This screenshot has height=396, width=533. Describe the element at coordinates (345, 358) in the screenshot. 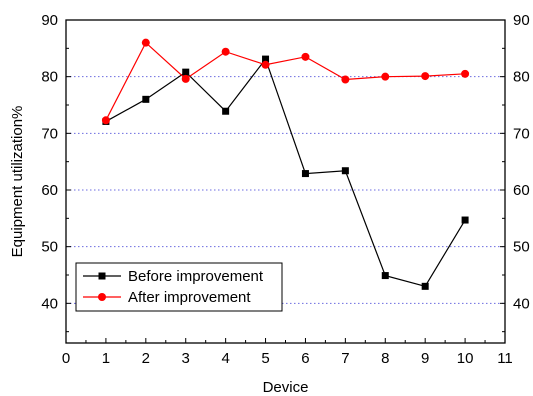

I see `x-tick-label: 7` at that location.